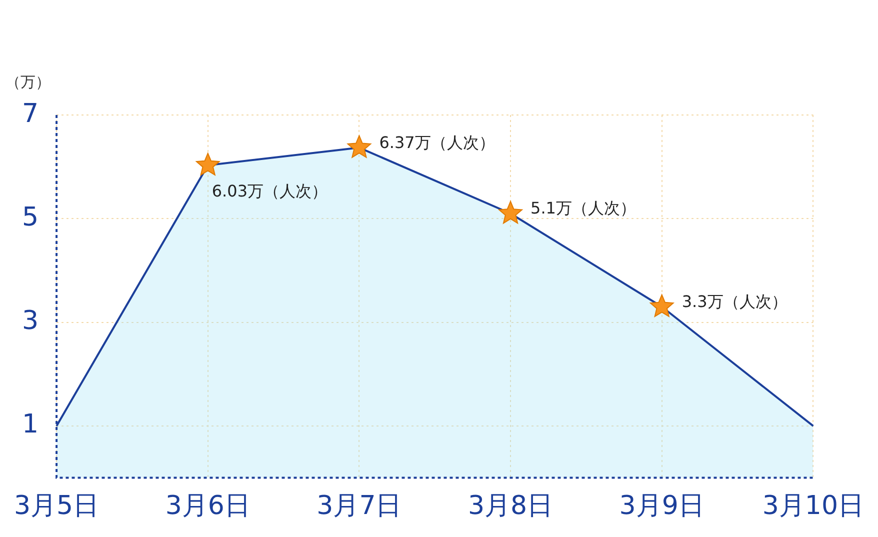 This screenshot has width=878, height=537. I want to click on data-label: 6.03万（人次）, so click(270, 190).